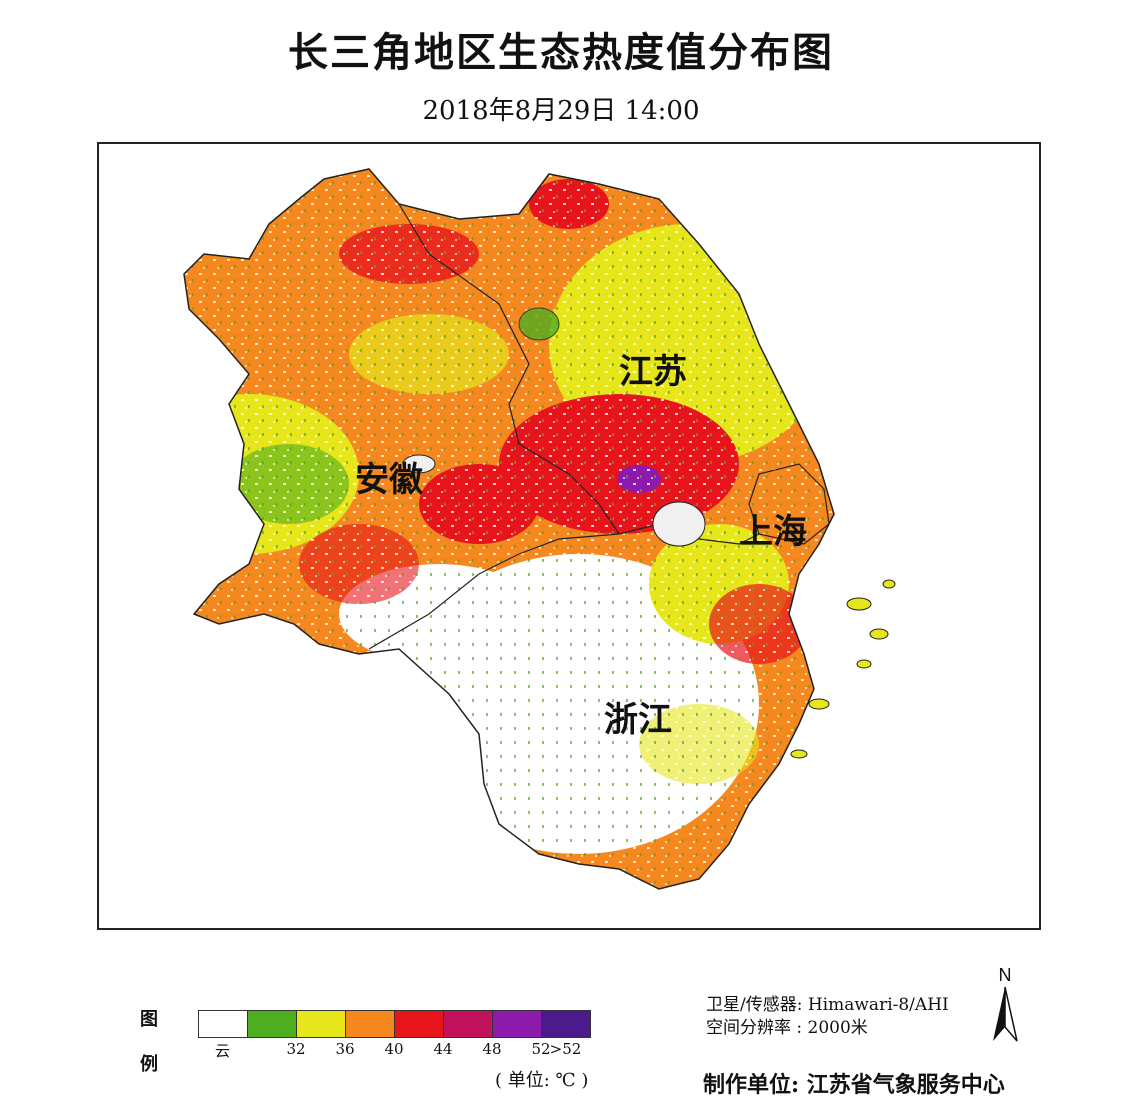 The height and width of the screenshot is (1108, 1122). Describe the element at coordinates (296, 1049) in the screenshot. I see `legend-tick-label: 32` at that location.